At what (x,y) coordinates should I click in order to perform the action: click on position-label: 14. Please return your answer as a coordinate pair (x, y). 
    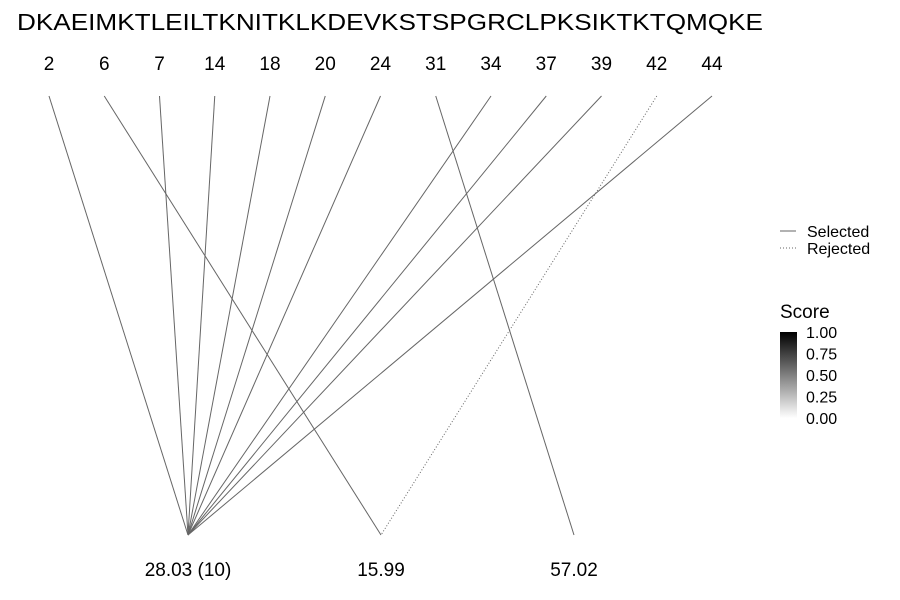
    Looking at the image, I should click on (215, 64).